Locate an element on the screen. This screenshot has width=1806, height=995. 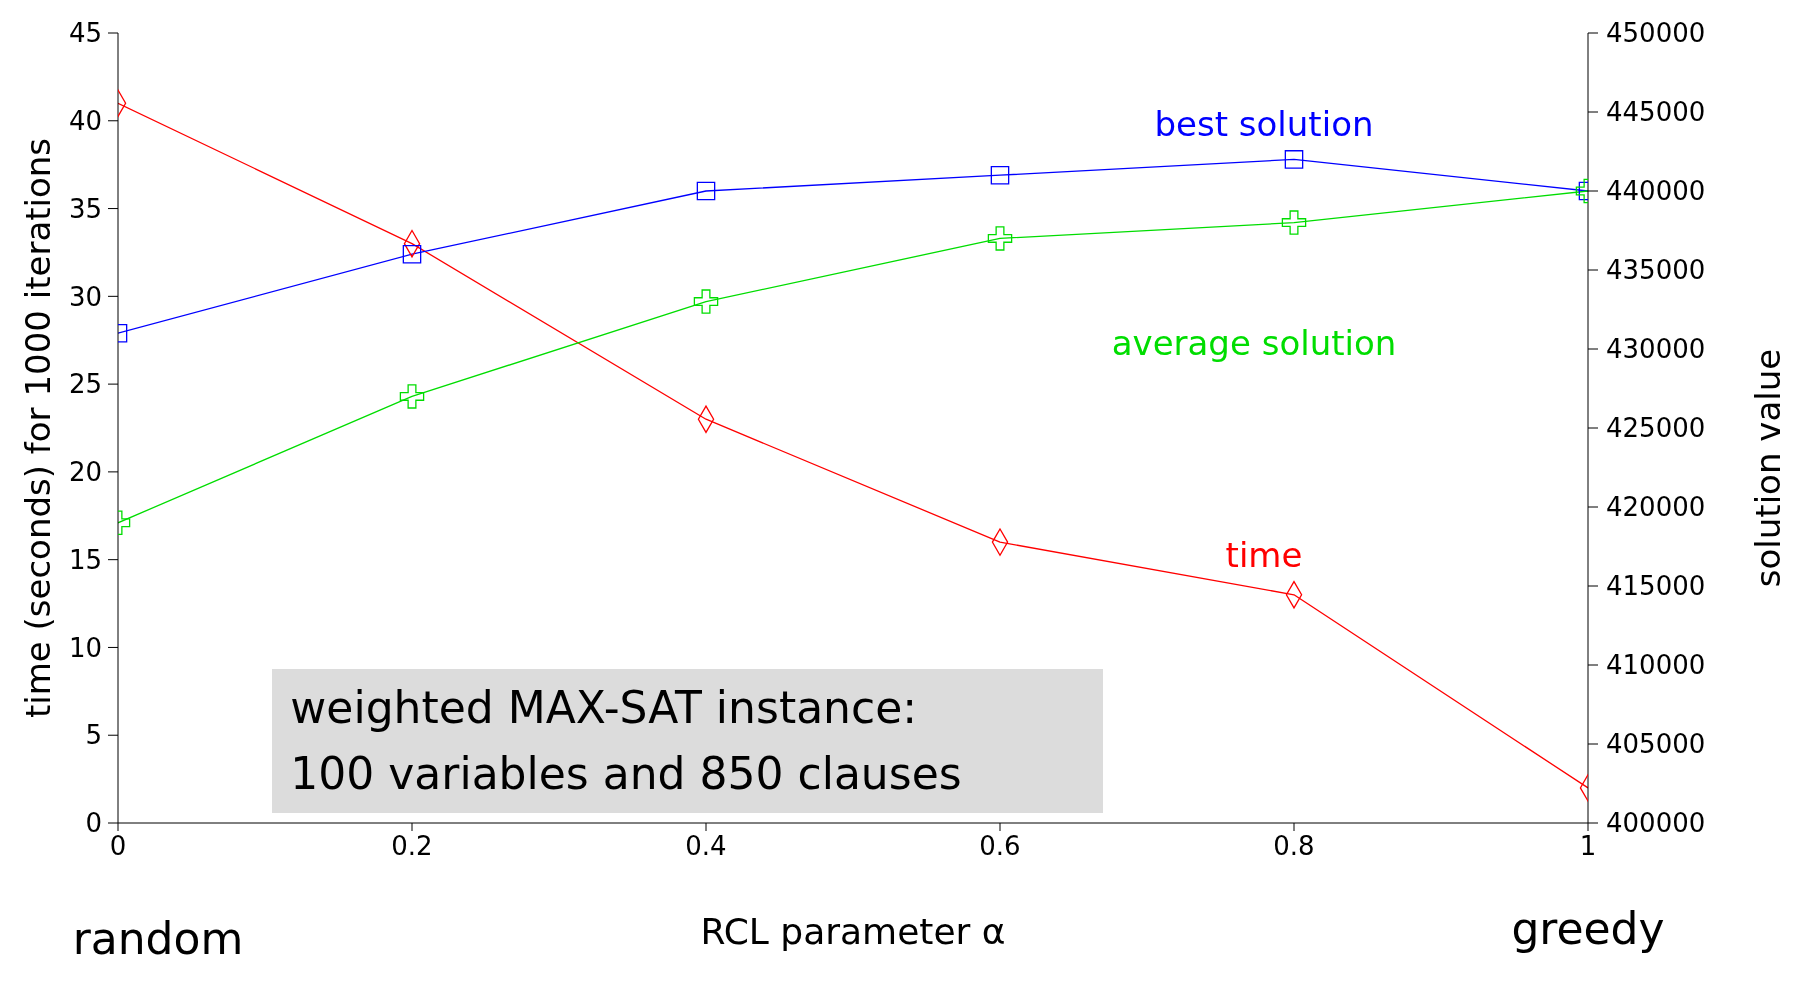
x-tick-label: 0.4 is located at coordinates (706, 846).